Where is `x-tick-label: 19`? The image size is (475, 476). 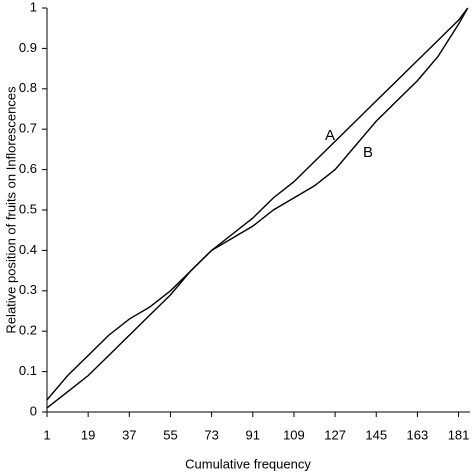 x-tick-label: 19 is located at coordinates (88, 434).